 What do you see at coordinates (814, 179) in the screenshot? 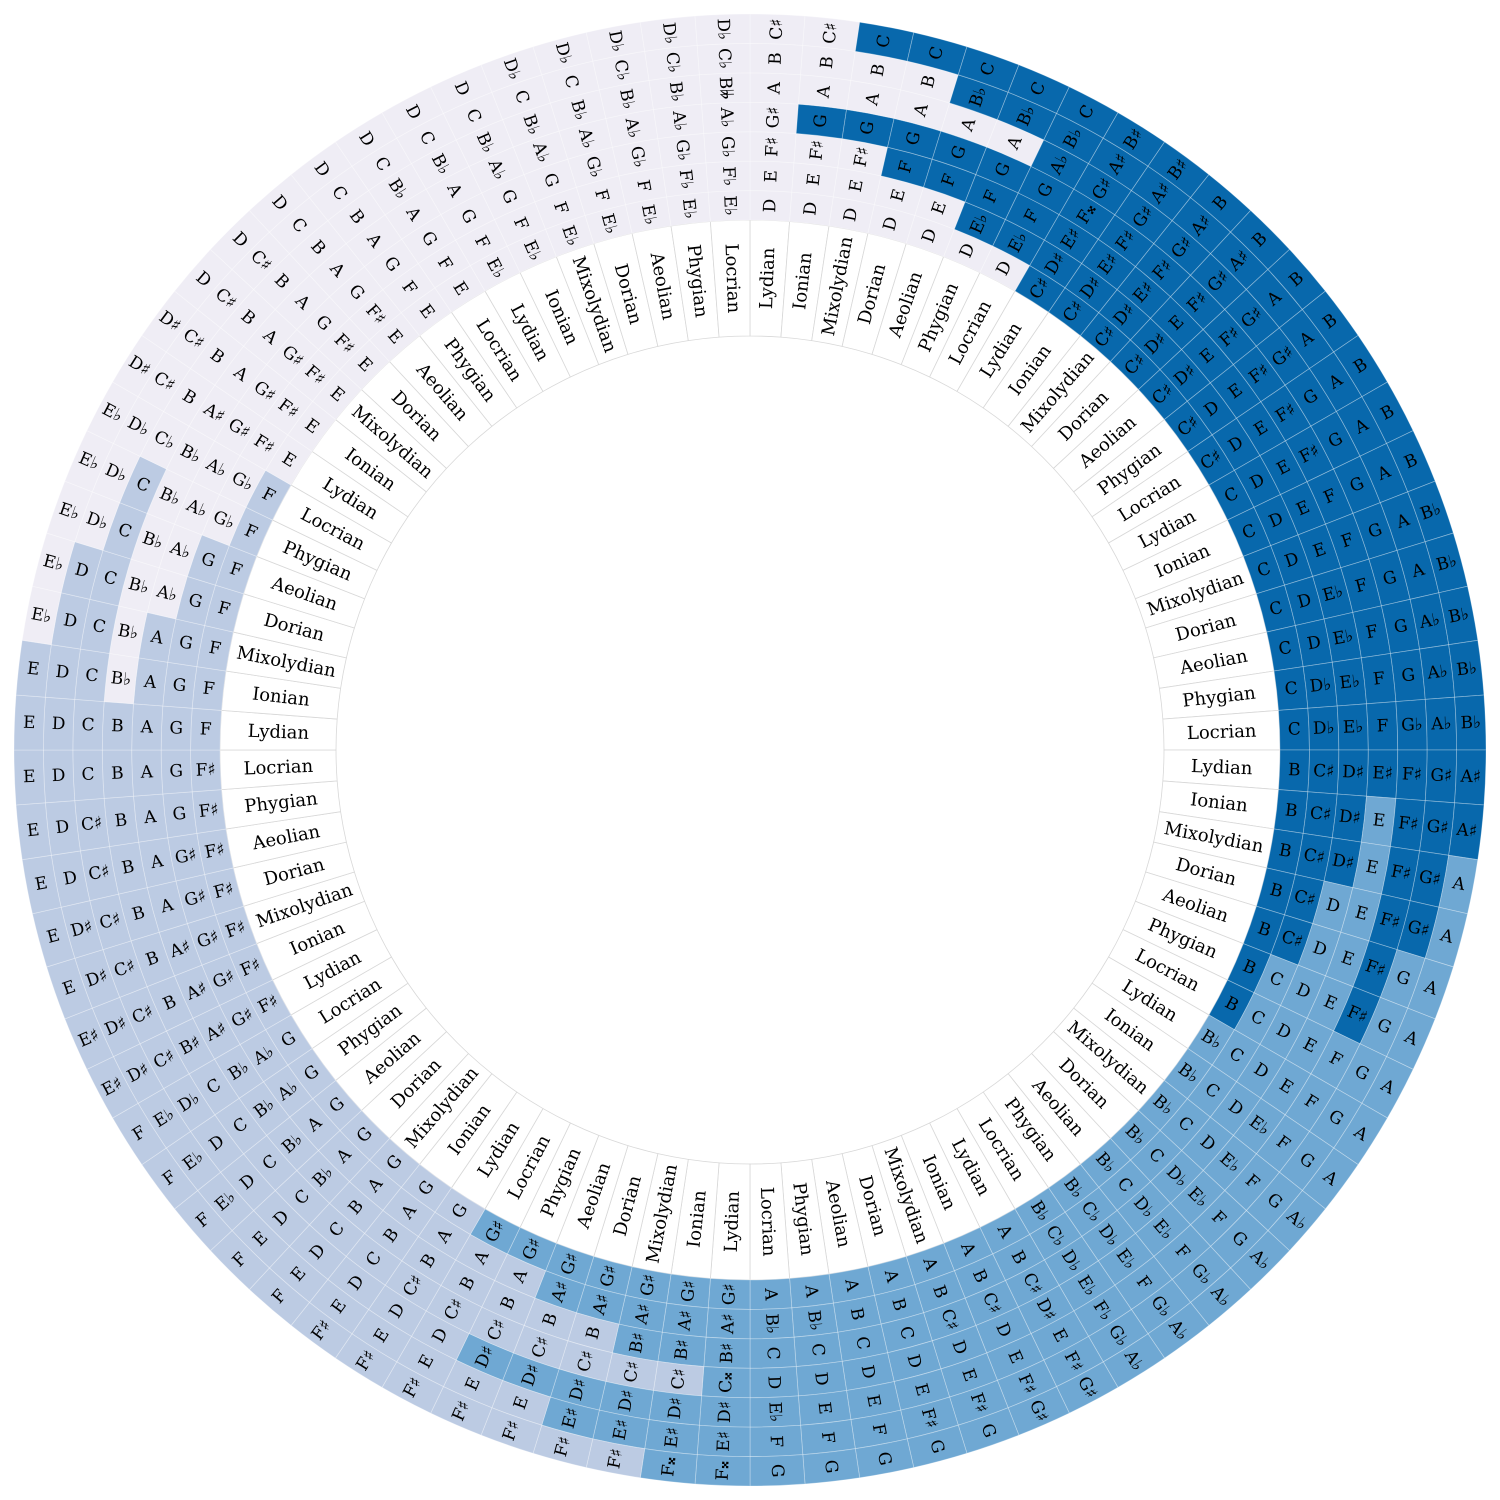
I see `note-label: E` at bounding box center [814, 179].